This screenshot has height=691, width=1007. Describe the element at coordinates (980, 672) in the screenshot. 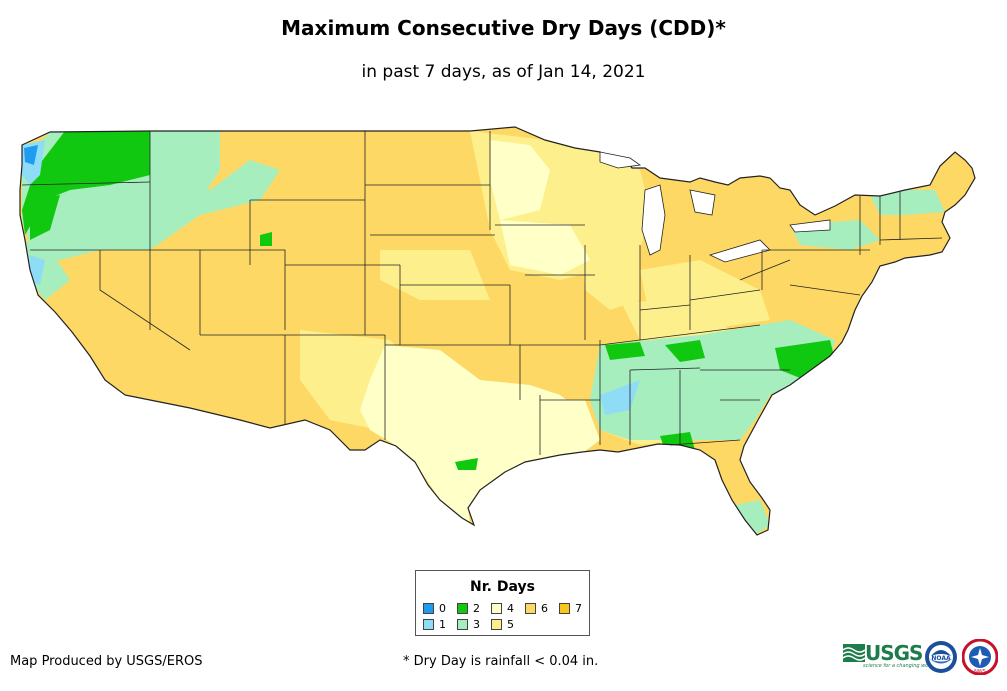

I see `nws-text: NWS` at that location.